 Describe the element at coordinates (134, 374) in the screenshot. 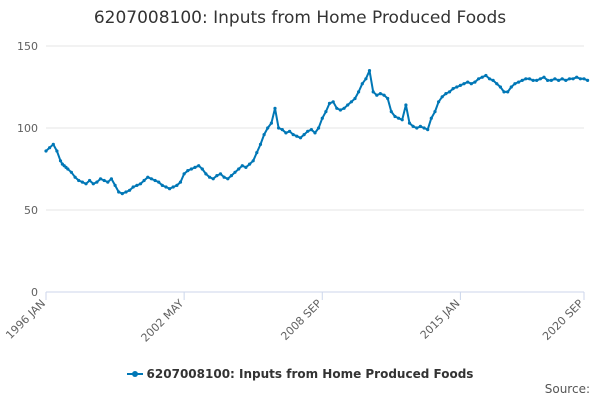

I see `legend-swatch` at that location.